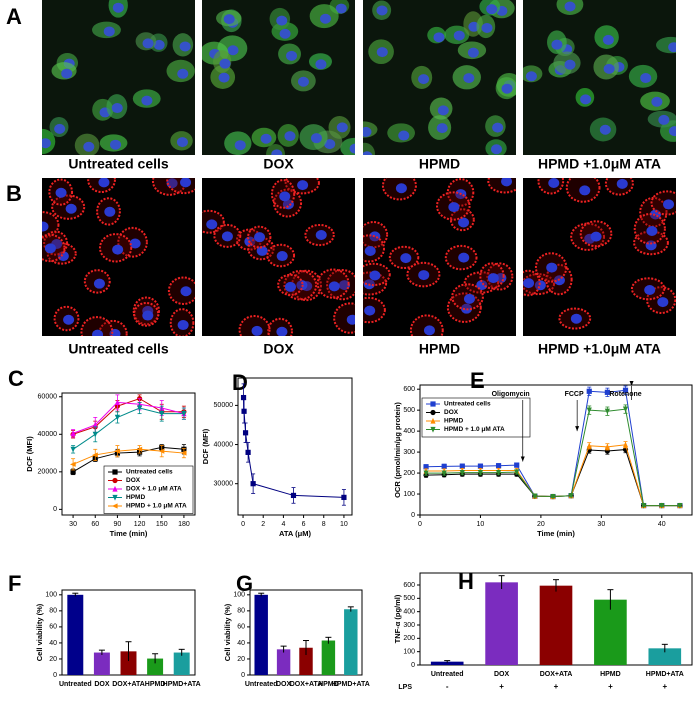 The image size is (700, 719). I want to click on cell, so click(344, 318).